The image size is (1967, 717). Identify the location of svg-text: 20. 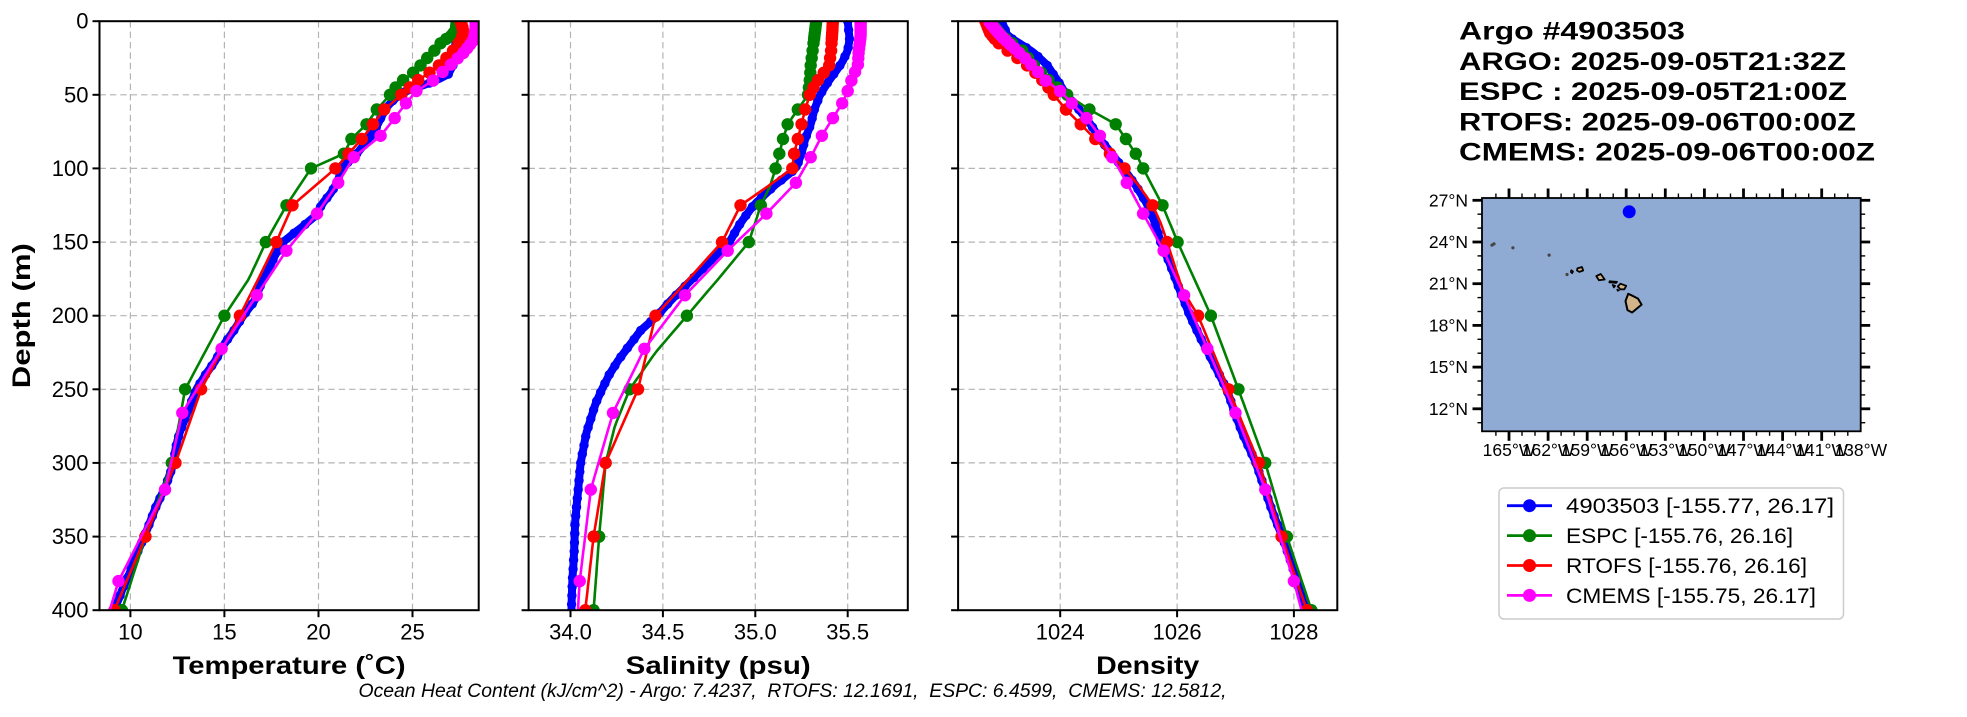
(318, 632).